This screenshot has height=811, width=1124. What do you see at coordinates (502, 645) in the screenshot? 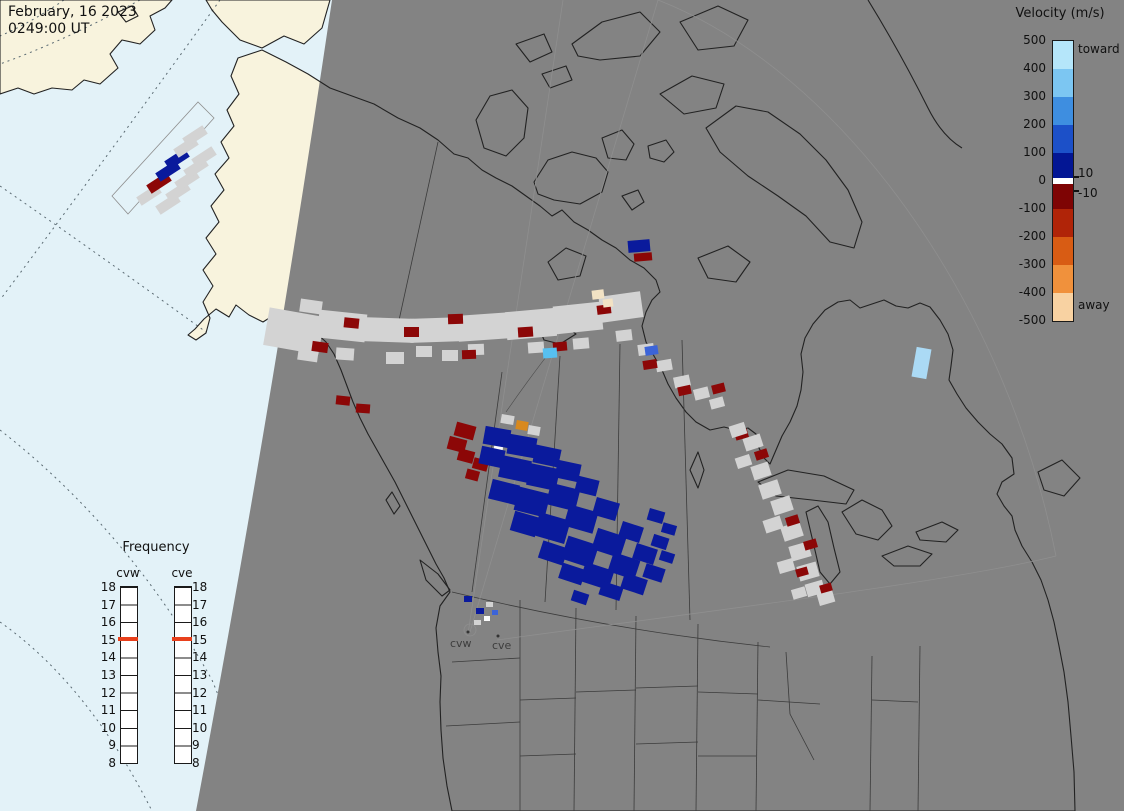
I see `radar-label-cve: cve` at bounding box center [502, 645].